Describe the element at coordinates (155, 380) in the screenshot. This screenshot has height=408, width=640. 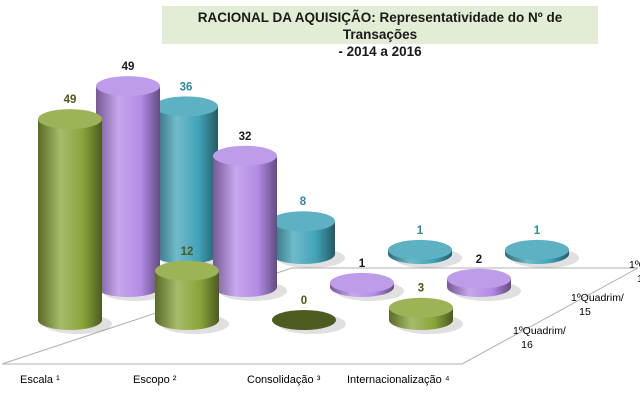
I see `category-label: Escopo ²` at that location.